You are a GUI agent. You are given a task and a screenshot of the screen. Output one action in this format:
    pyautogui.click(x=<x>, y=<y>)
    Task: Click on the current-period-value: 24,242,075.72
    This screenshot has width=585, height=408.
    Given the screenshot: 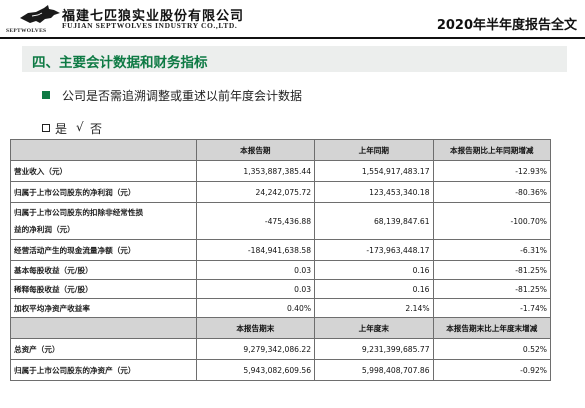 What is the action you would take?
    pyautogui.click(x=255, y=192)
    